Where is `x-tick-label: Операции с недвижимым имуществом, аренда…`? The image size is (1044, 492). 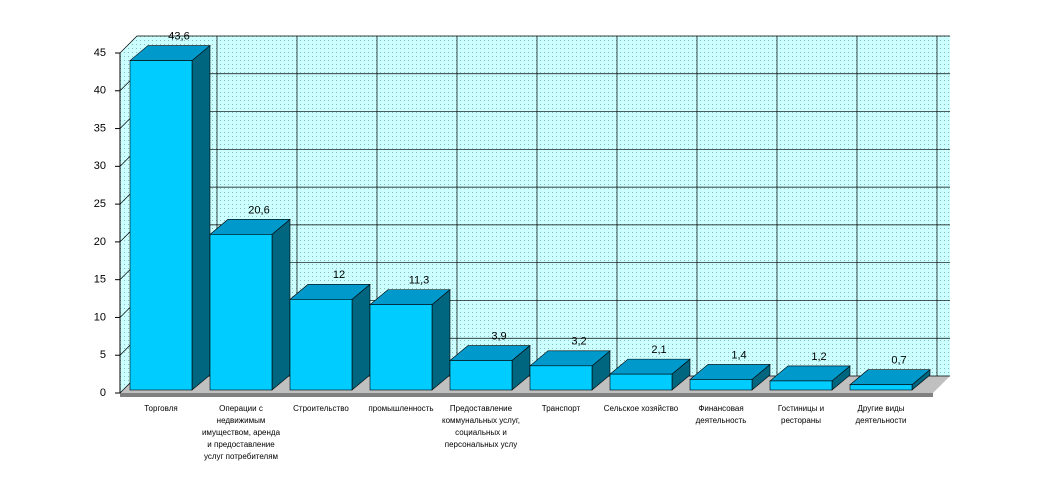 x-tick-label: Операции с недвижимым имуществом, аренда… is located at coordinates (241, 432).